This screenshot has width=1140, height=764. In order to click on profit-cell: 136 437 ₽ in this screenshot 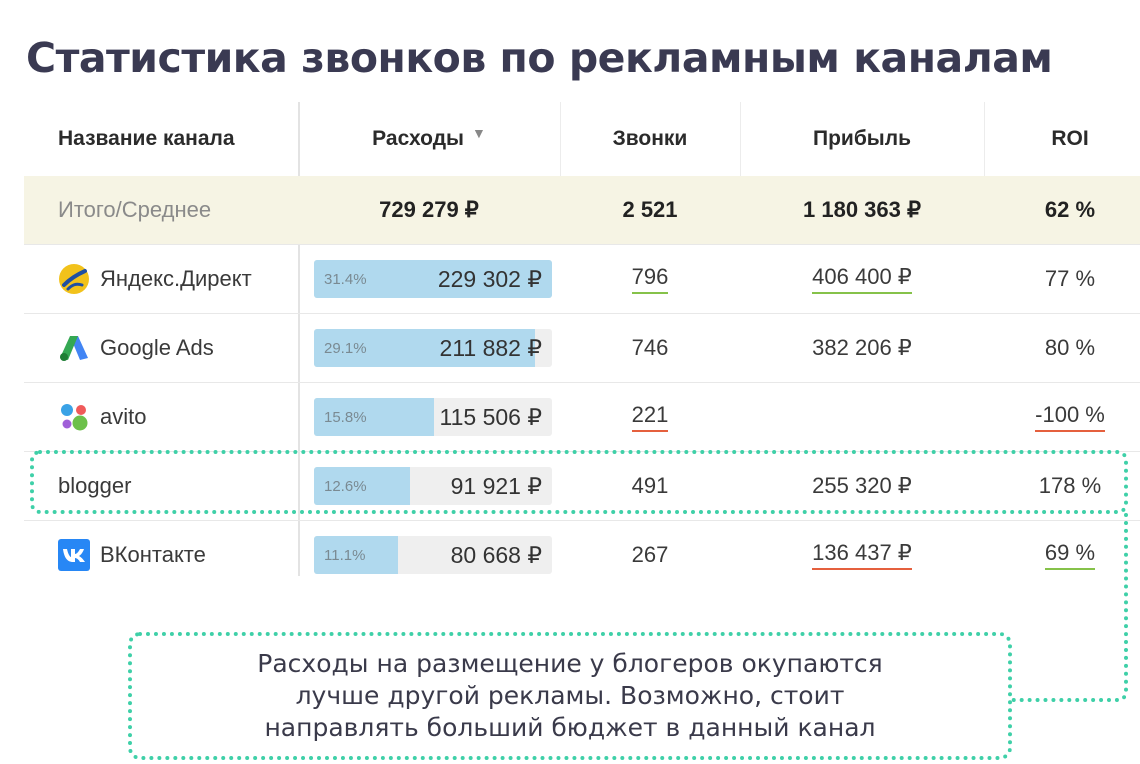, I will do `click(862, 555)`.